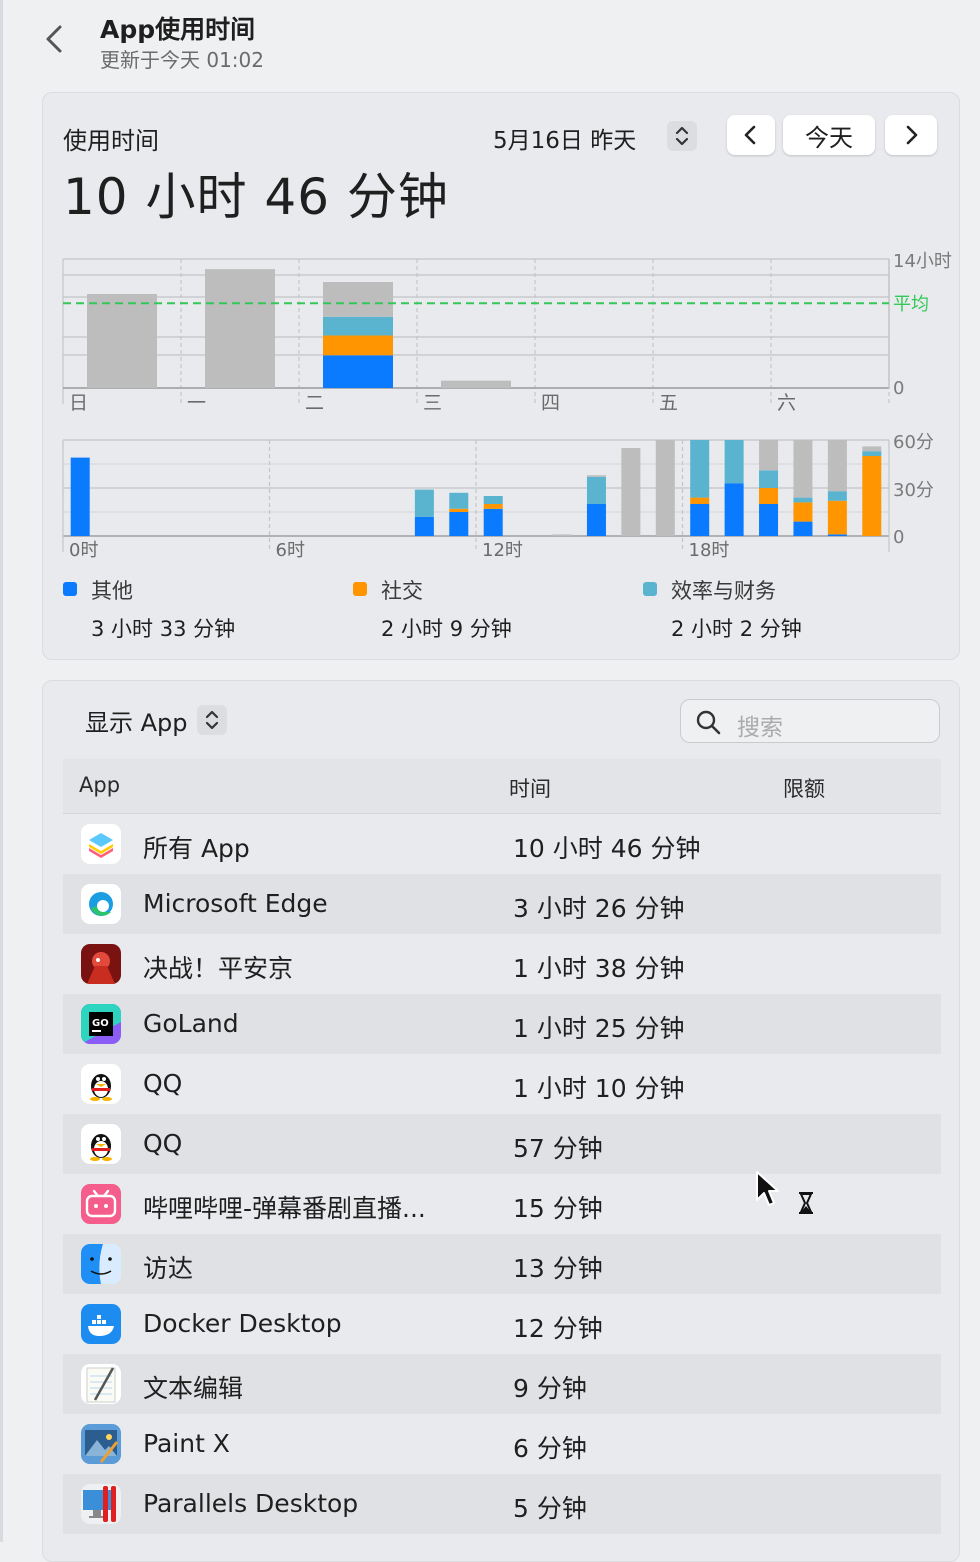 The image size is (980, 1562). Describe the element at coordinates (218, 968) in the screenshot. I see `app-name: 决战！平安京` at that location.